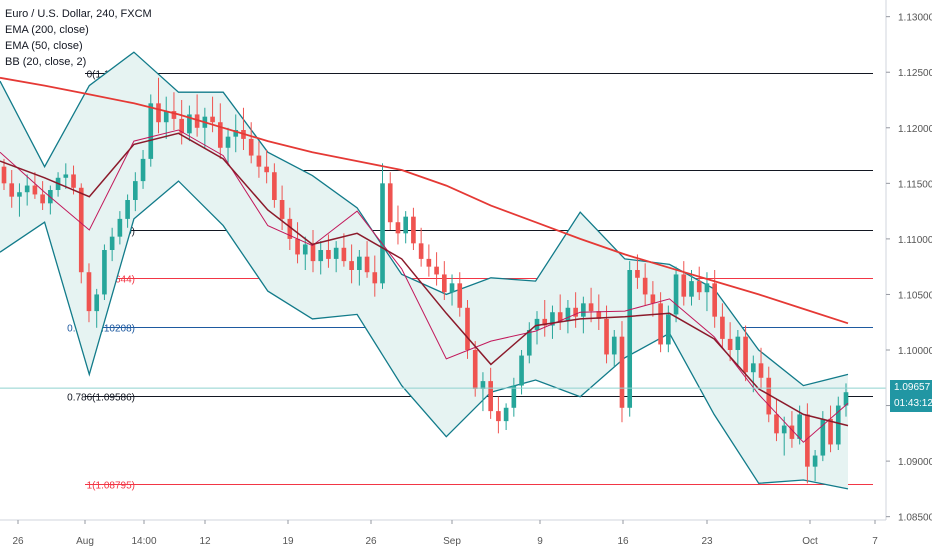 The image size is (932, 550). I want to click on legend-title: Euro / U.S. Dollar, 240, FXCM, so click(78, 14).